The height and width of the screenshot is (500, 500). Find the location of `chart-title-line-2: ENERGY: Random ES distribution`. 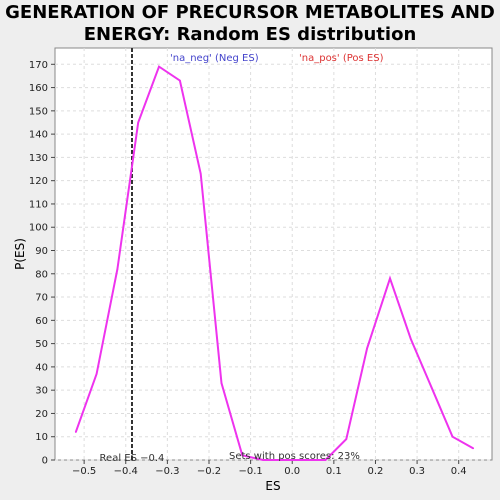

chart-title-line-2: ENERGY: Random ES distribution is located at coordinates (250, 34).